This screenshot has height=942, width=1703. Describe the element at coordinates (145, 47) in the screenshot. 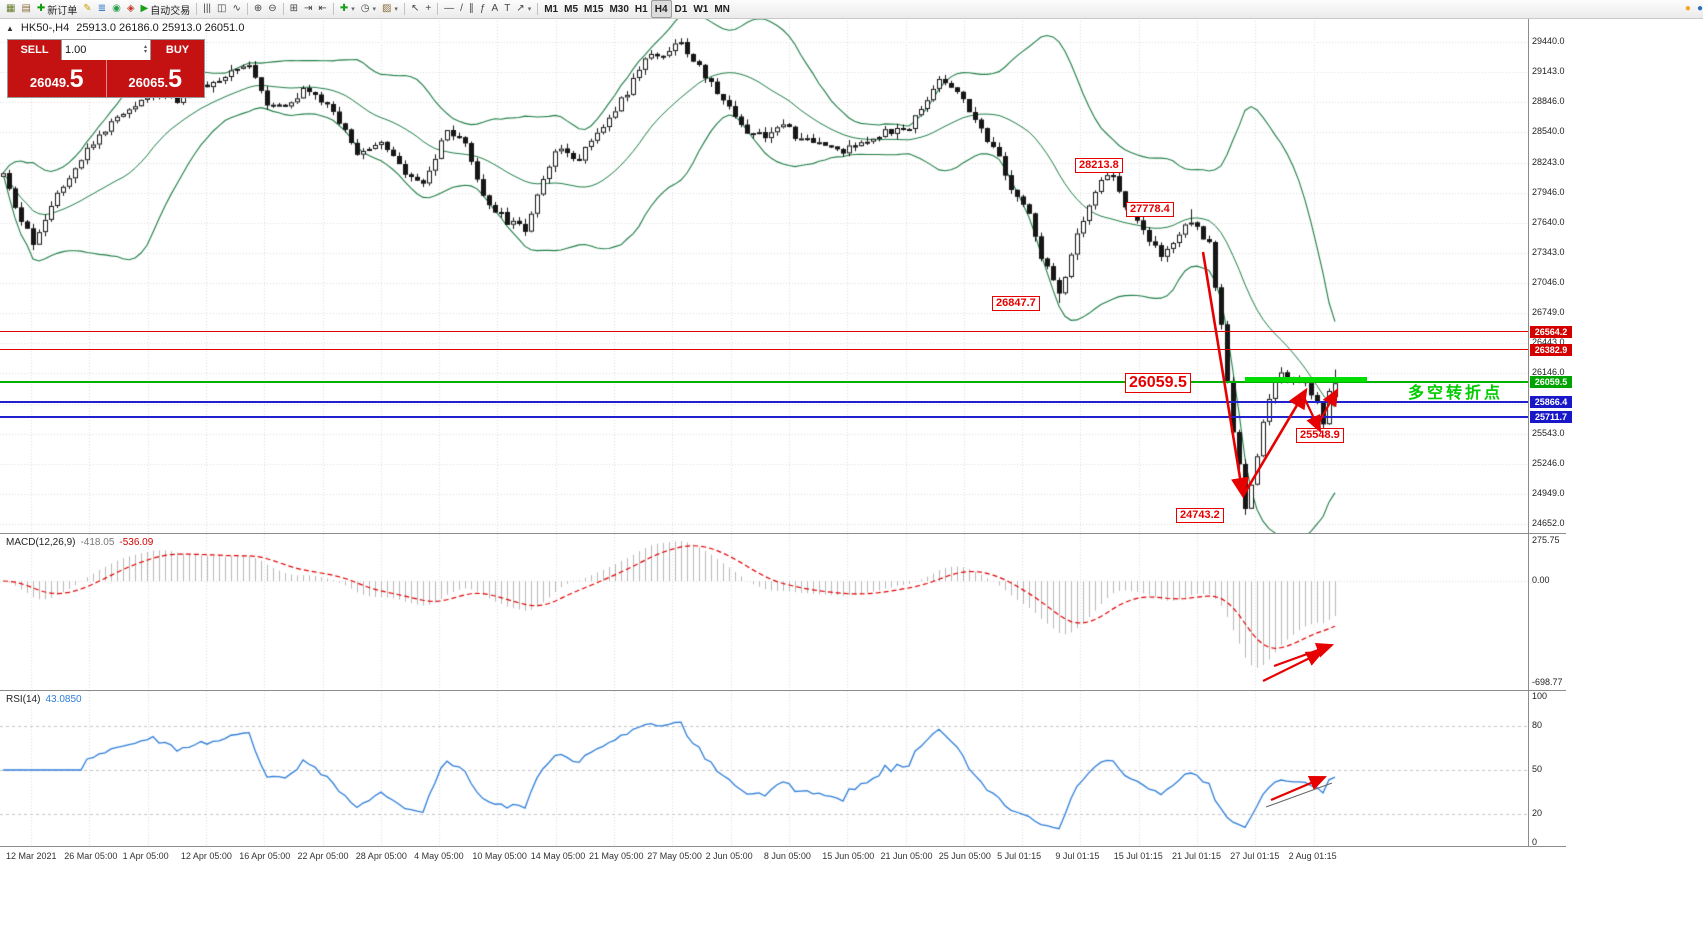

I see `volume-up-button: ▴` at that location.